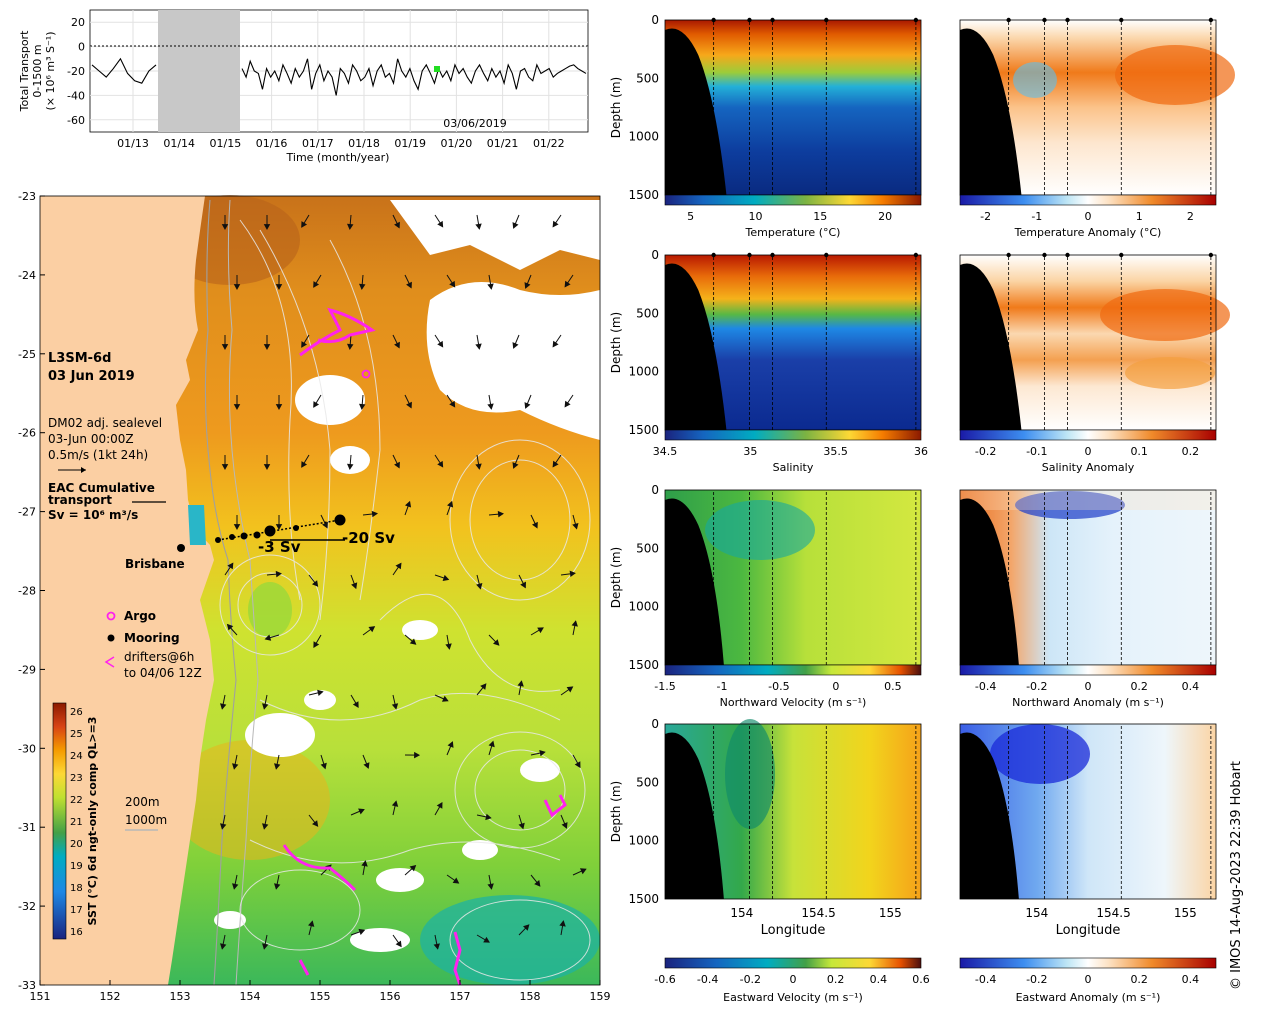  Describe the element at coordinates (643, 607) in the screenshot. I see `depth-tick-label: 1000` at that location.